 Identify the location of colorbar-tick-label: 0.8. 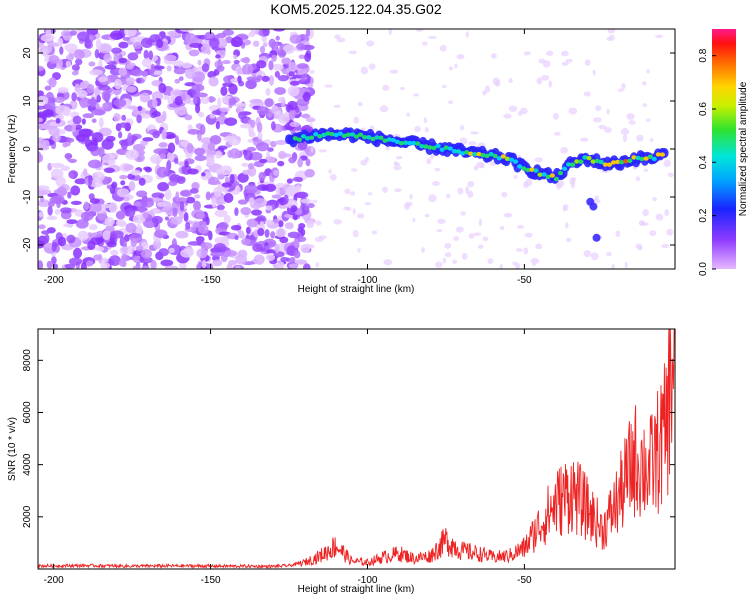
(703, 55).